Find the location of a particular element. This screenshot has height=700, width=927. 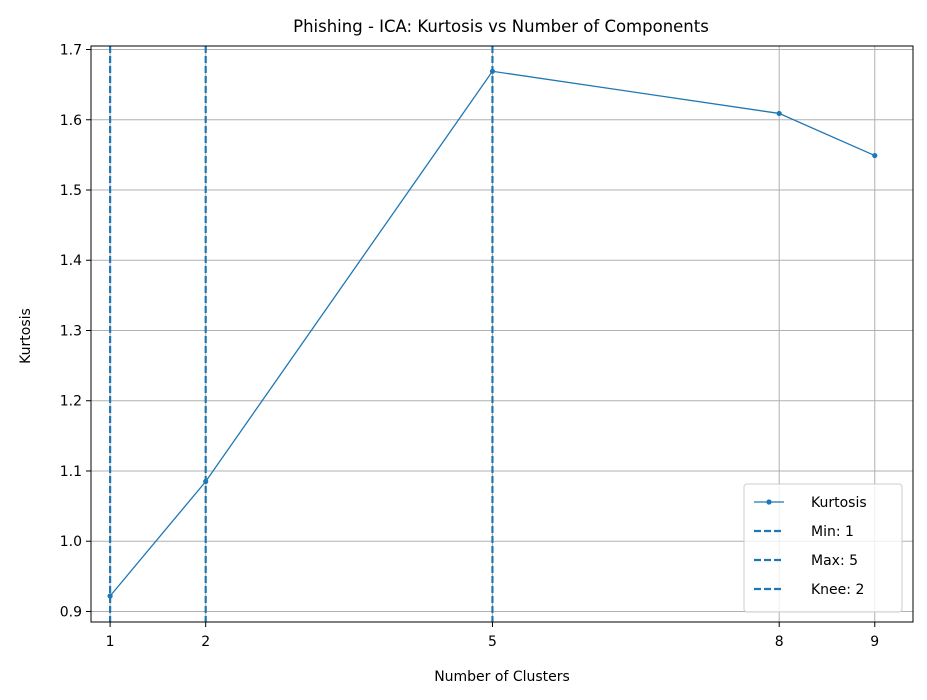

y-axis-label: Kurtosis is located at coordinates (26, 336).